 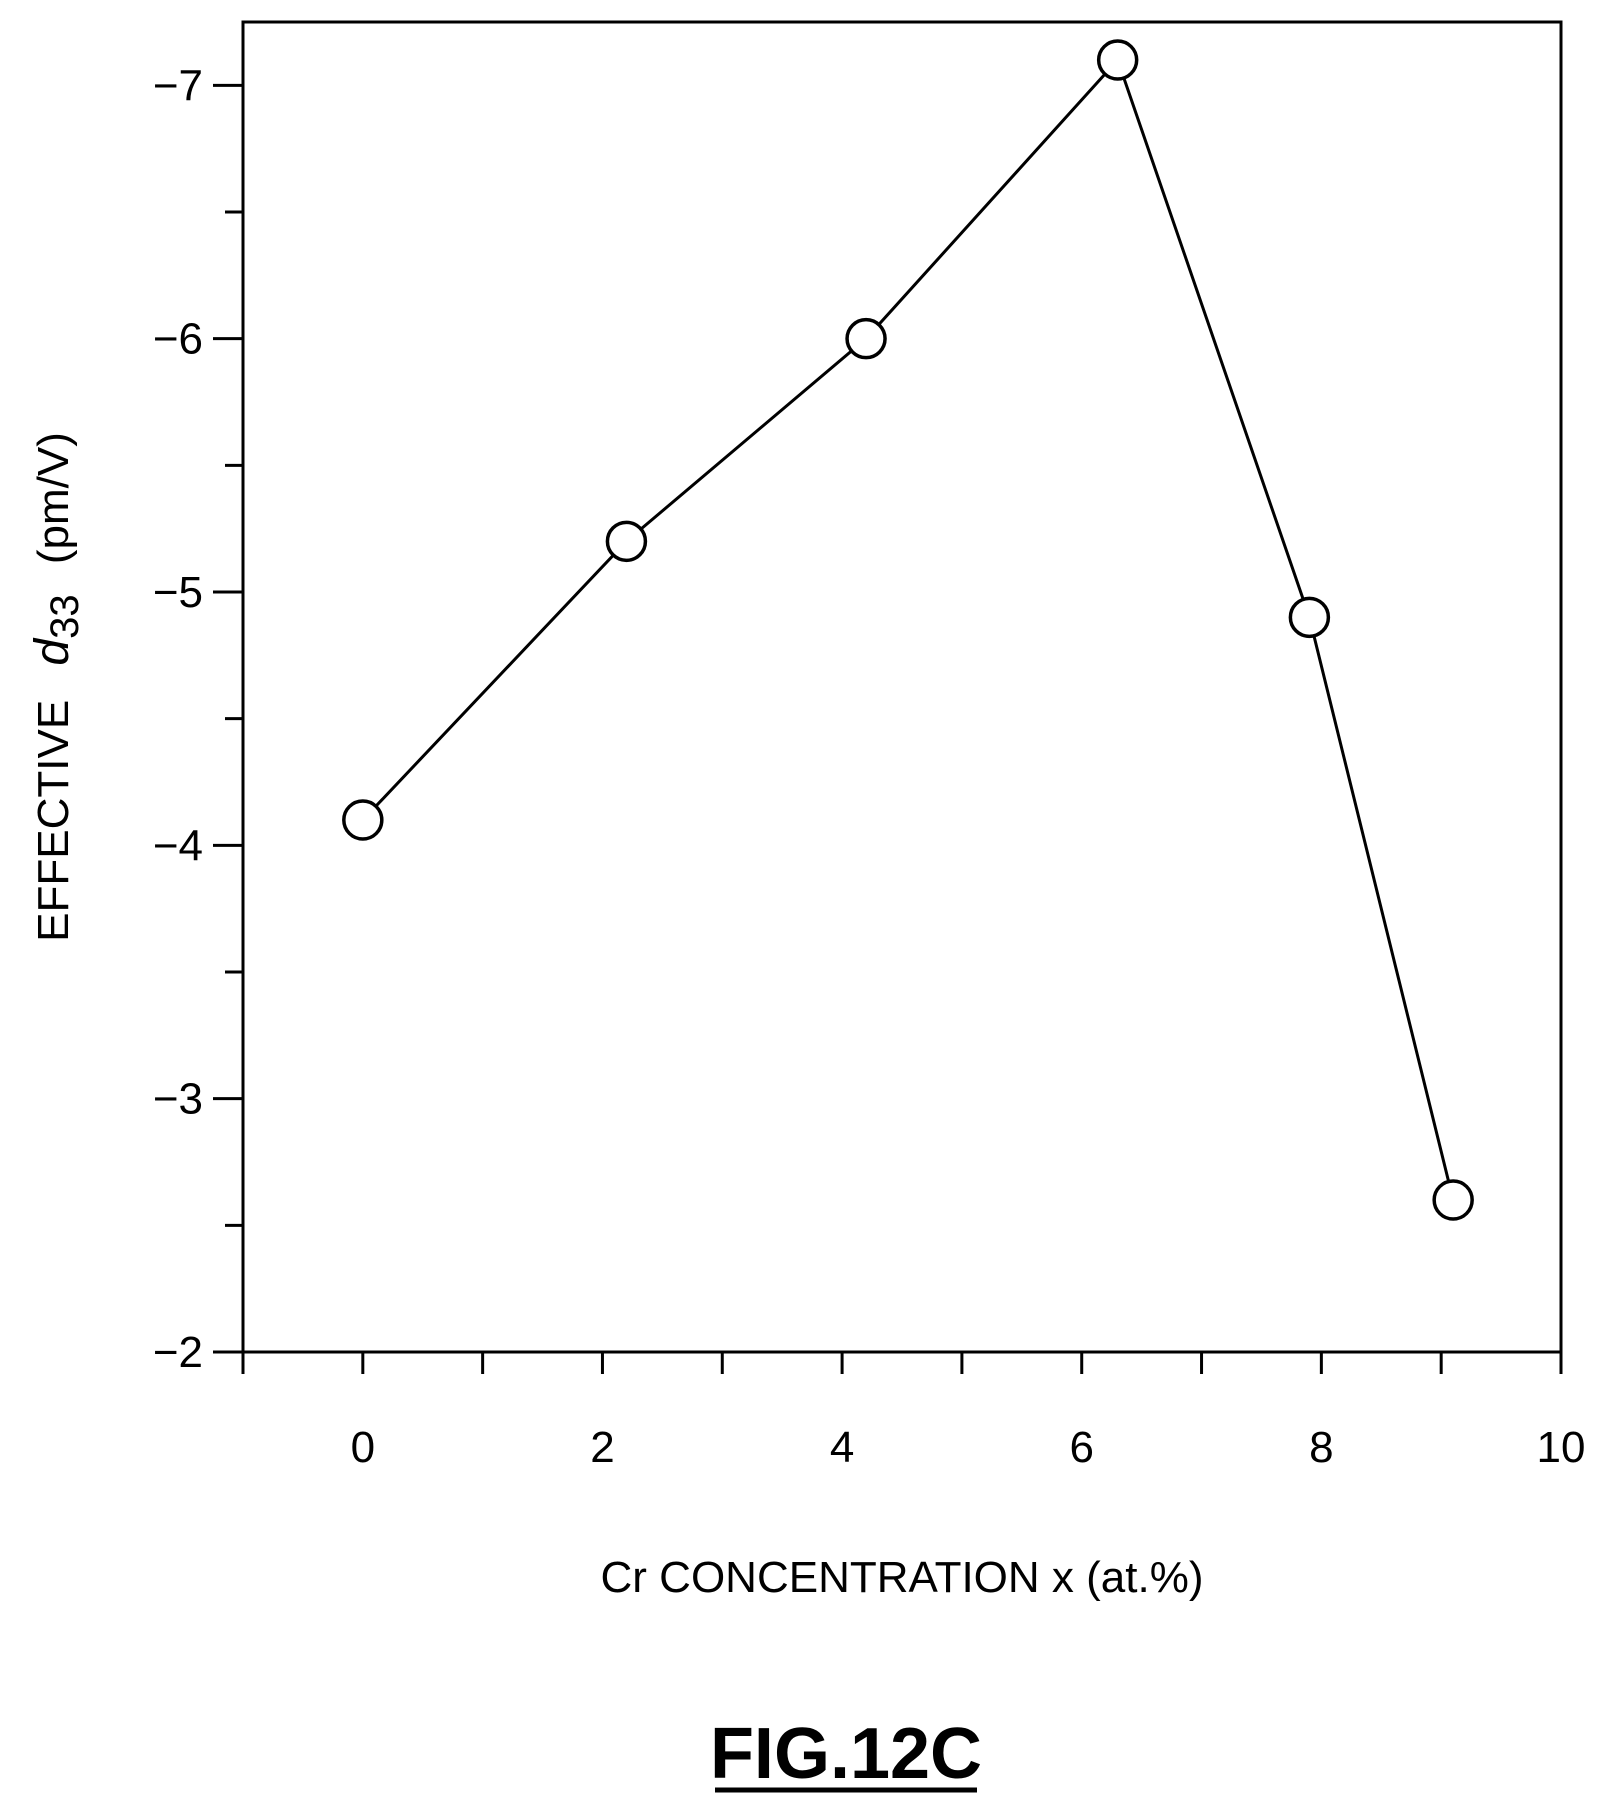 What do you see at coordinates (1081, 1447) in the screenshot?
I see `x-tick-label: 6` at bounding box center [1081, 1447].